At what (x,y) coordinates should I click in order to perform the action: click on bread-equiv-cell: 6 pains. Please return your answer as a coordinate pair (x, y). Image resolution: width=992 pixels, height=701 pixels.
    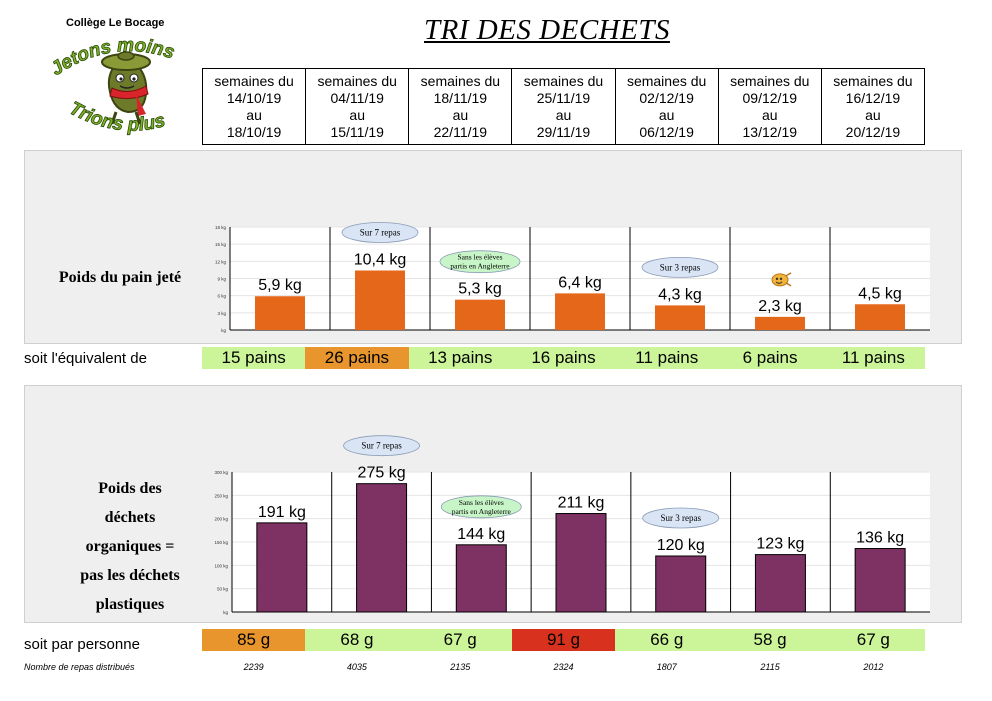
    Looking at the image, I should click on (770, 358).